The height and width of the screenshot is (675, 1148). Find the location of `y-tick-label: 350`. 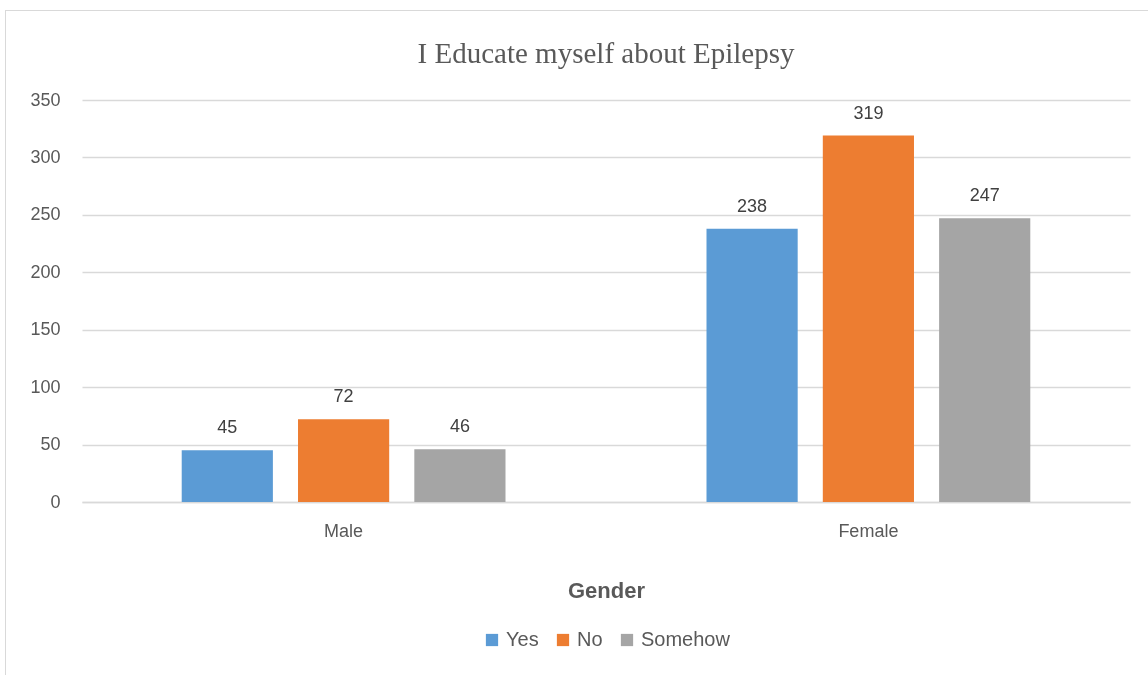

y-tick-label: 350 is located at coordinates (45, 99).